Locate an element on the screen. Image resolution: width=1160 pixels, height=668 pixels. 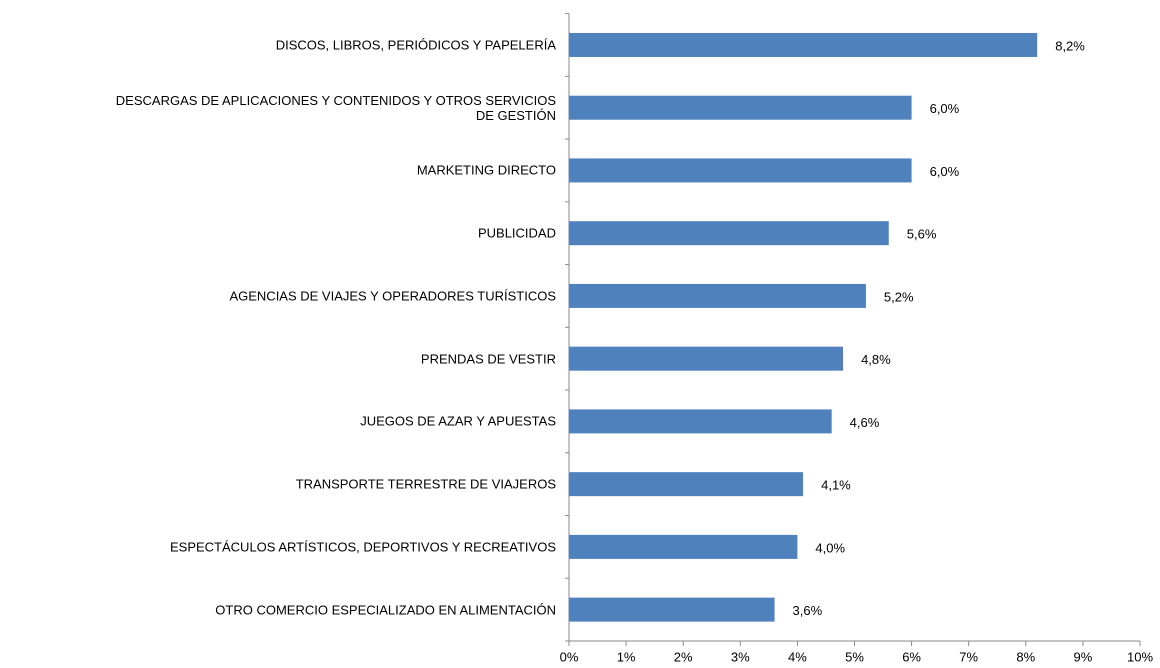
y-tick-label: PUBLICIDAD is located at coordinates (516, 233).